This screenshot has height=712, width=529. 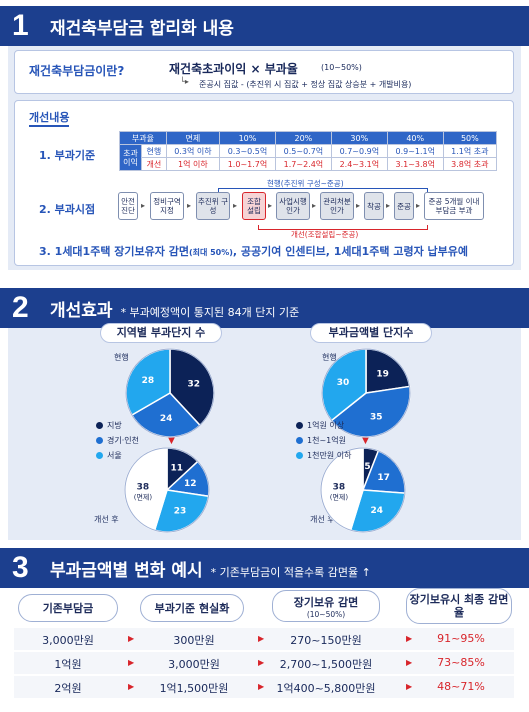 I want to click on formula-main: 재건축초과이익 × 부과율, so click(x=233, y=69).